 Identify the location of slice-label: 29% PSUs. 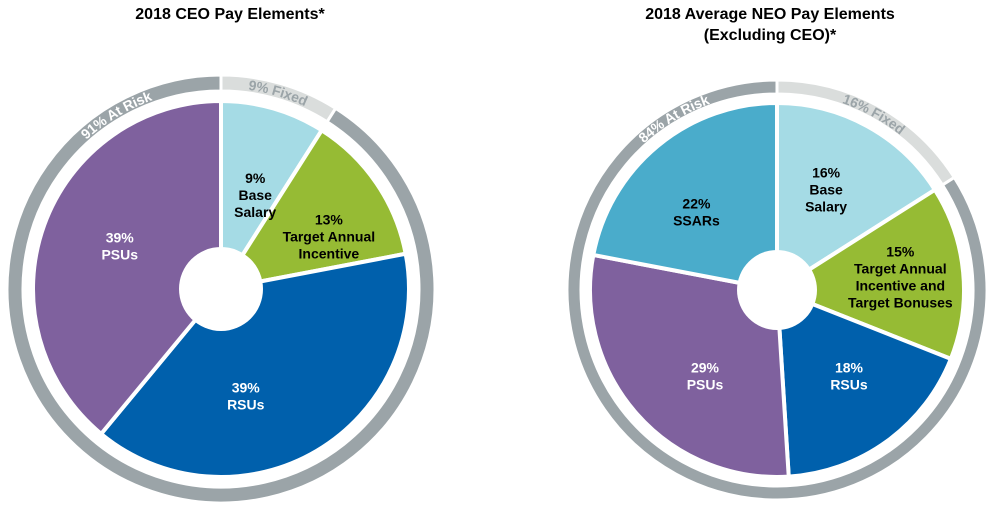
(705, 375).